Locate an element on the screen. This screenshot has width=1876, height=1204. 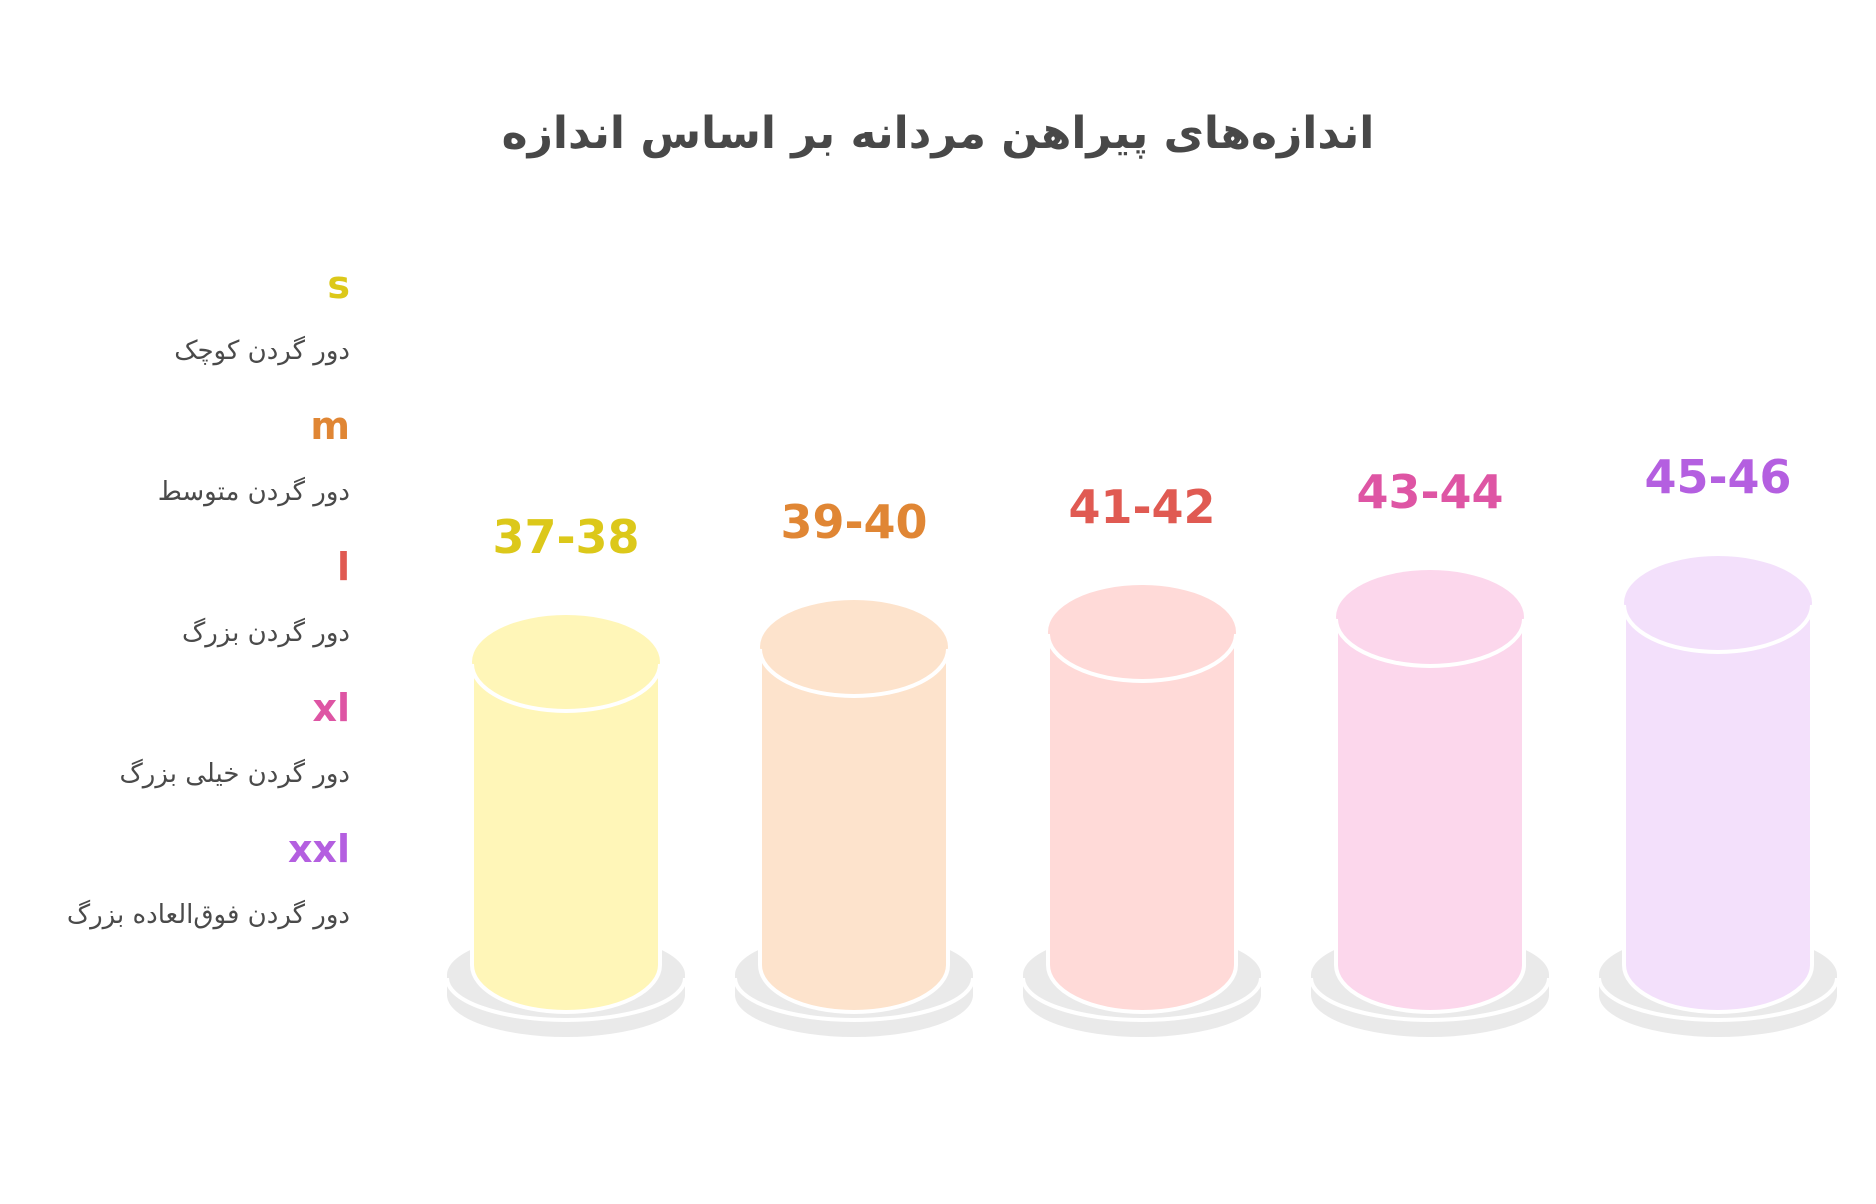
legend-code: XL is located at coordinates (331, 708).